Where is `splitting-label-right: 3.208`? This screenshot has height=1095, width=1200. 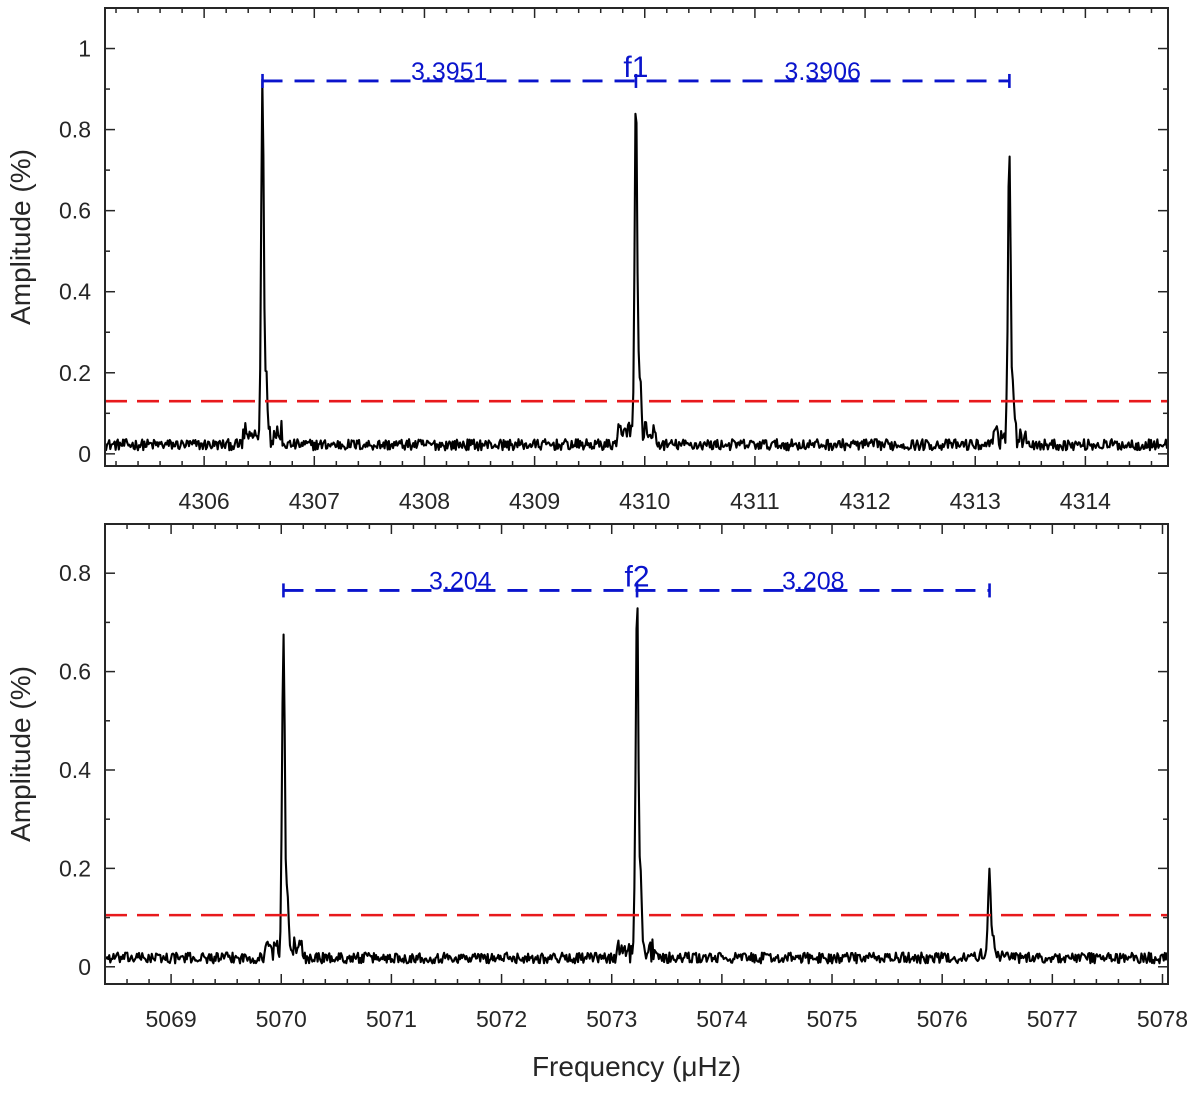
splitting-label-right: 3.208 is located at coordinates (813, 581).